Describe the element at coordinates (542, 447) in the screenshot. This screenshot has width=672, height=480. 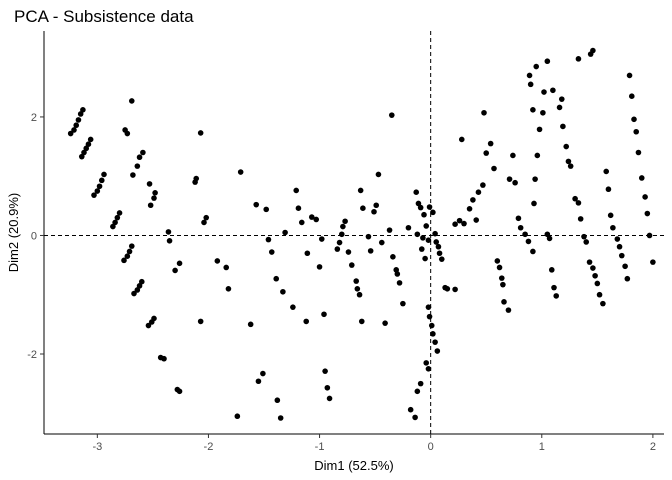
I see `x-tick-label: 1` at that location.